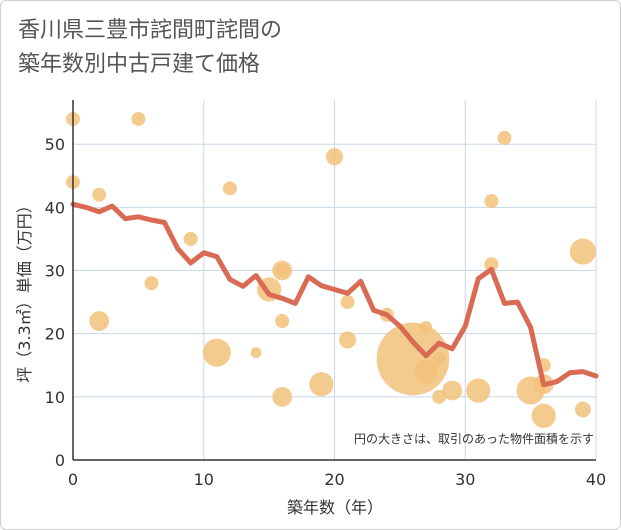 The width and height of the screenshot is (621, 530). Describe the element at coordinates (150, 48) in the screenshot. I see `chart-title: 香川県三豊市詫間町詫間の 築年数別中古戸建て価格` at that location.